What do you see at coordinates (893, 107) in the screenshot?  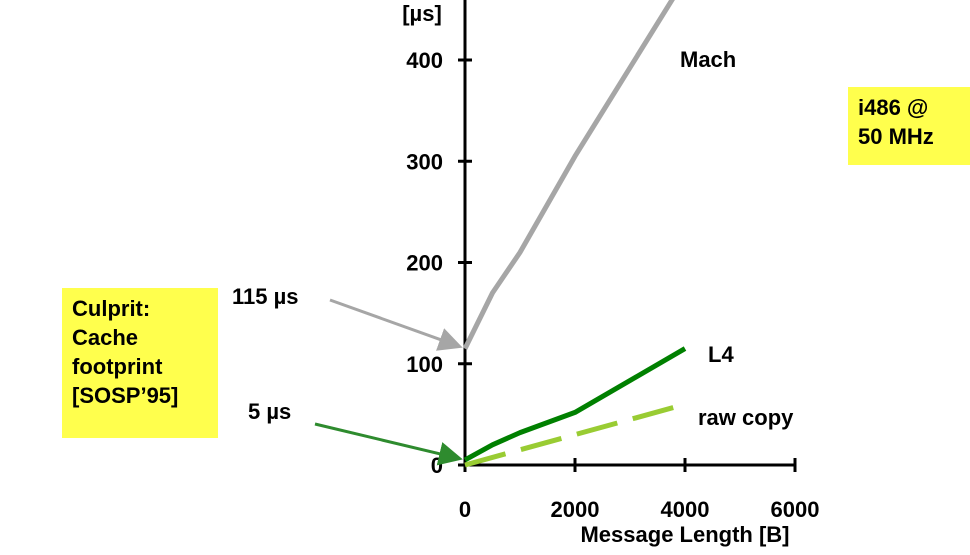 I see `cpu-line-1: i486 @` at bounding box center [893, 107].